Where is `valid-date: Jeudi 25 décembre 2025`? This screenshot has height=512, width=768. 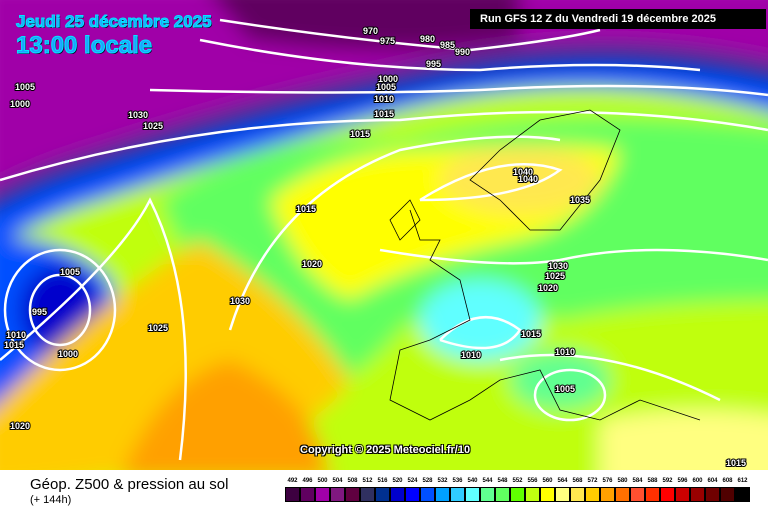
valid-date: Jeudi 25 décembre 2025 is located at coordinates (114, 22).